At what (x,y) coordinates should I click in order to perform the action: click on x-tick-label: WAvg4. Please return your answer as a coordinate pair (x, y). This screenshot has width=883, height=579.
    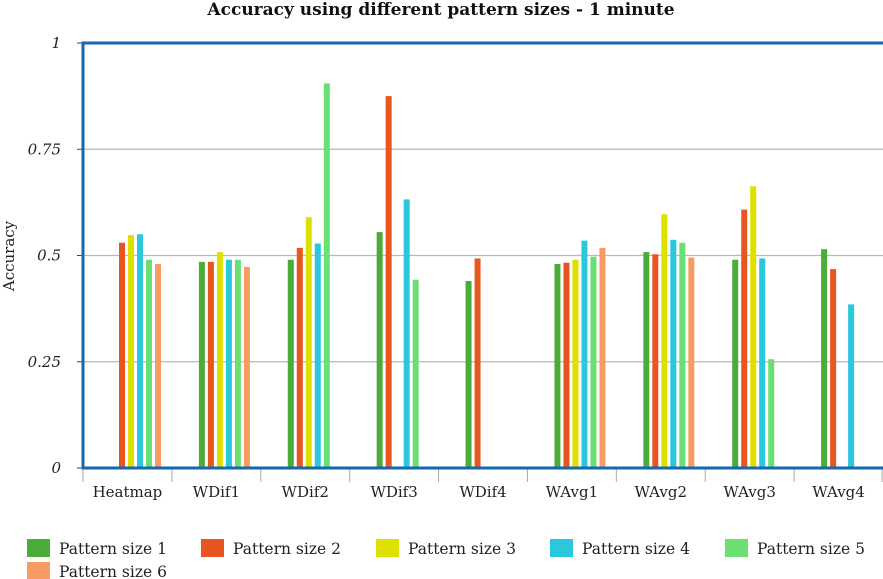
    Looking at the image, I should click on (838, 492).